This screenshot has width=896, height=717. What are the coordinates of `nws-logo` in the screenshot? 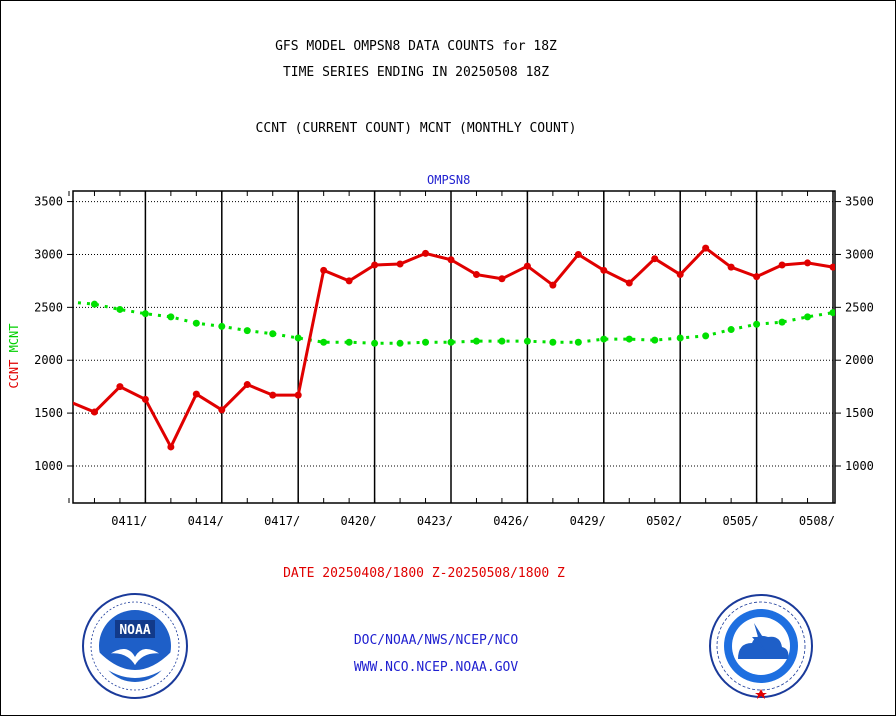 It's located at (761, 646).